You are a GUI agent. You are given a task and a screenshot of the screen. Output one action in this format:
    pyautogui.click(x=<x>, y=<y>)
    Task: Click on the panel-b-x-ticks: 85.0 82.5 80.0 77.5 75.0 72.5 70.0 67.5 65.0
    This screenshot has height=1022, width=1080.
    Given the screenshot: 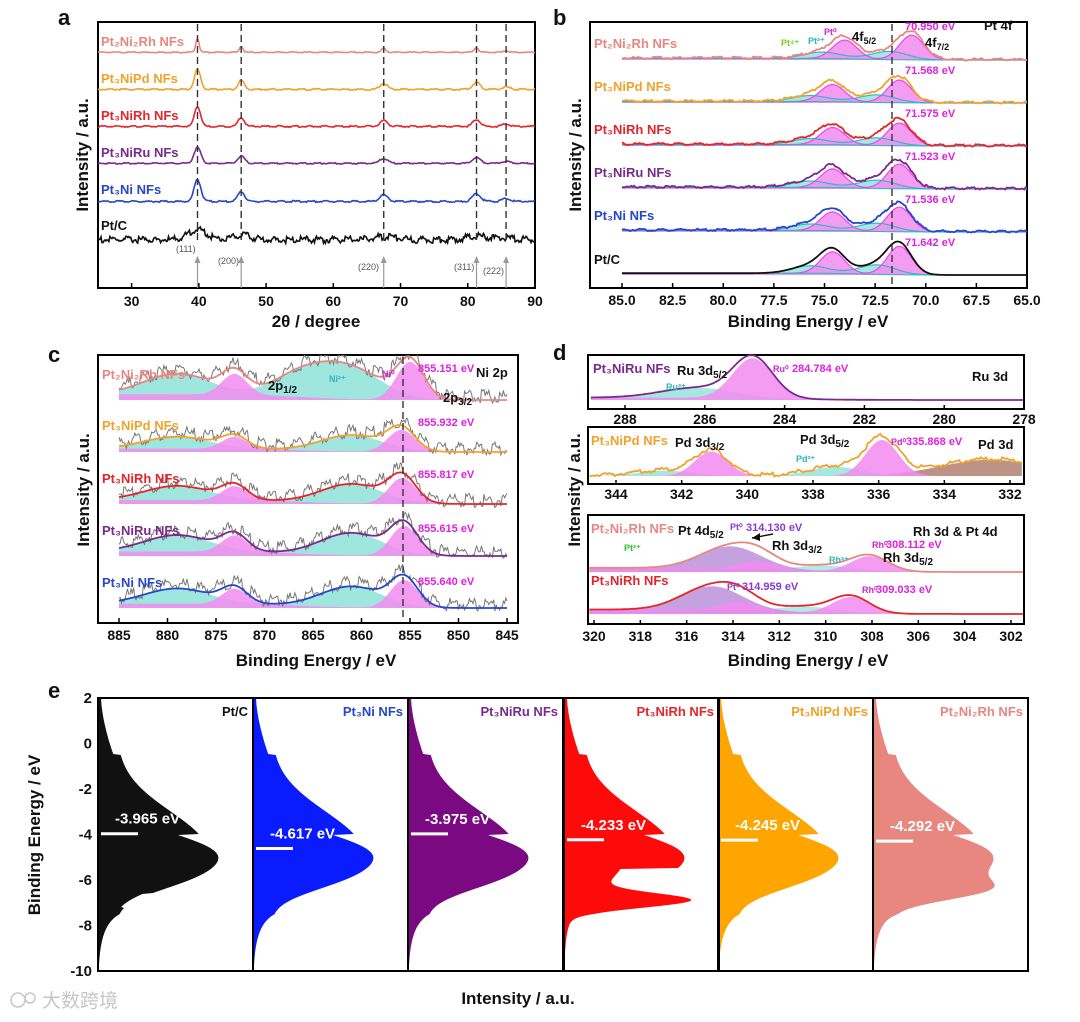 What is the action you would take?
    pyautogui.click(x=824, y=295)
    